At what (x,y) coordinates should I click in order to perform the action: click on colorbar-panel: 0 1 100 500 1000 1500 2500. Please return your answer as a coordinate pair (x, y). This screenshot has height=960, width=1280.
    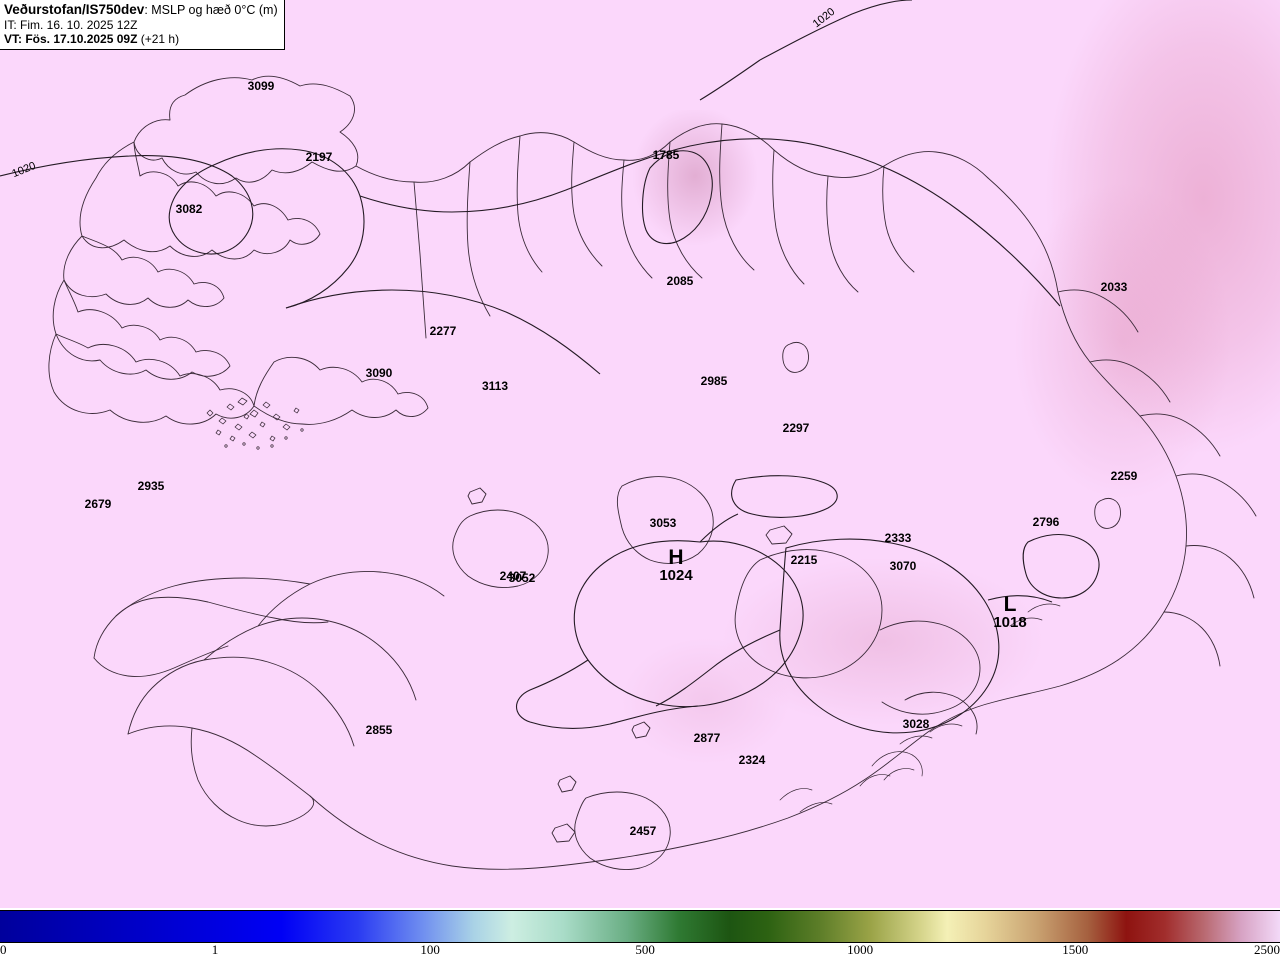
    Looking at the image, I should click on (640, 934).